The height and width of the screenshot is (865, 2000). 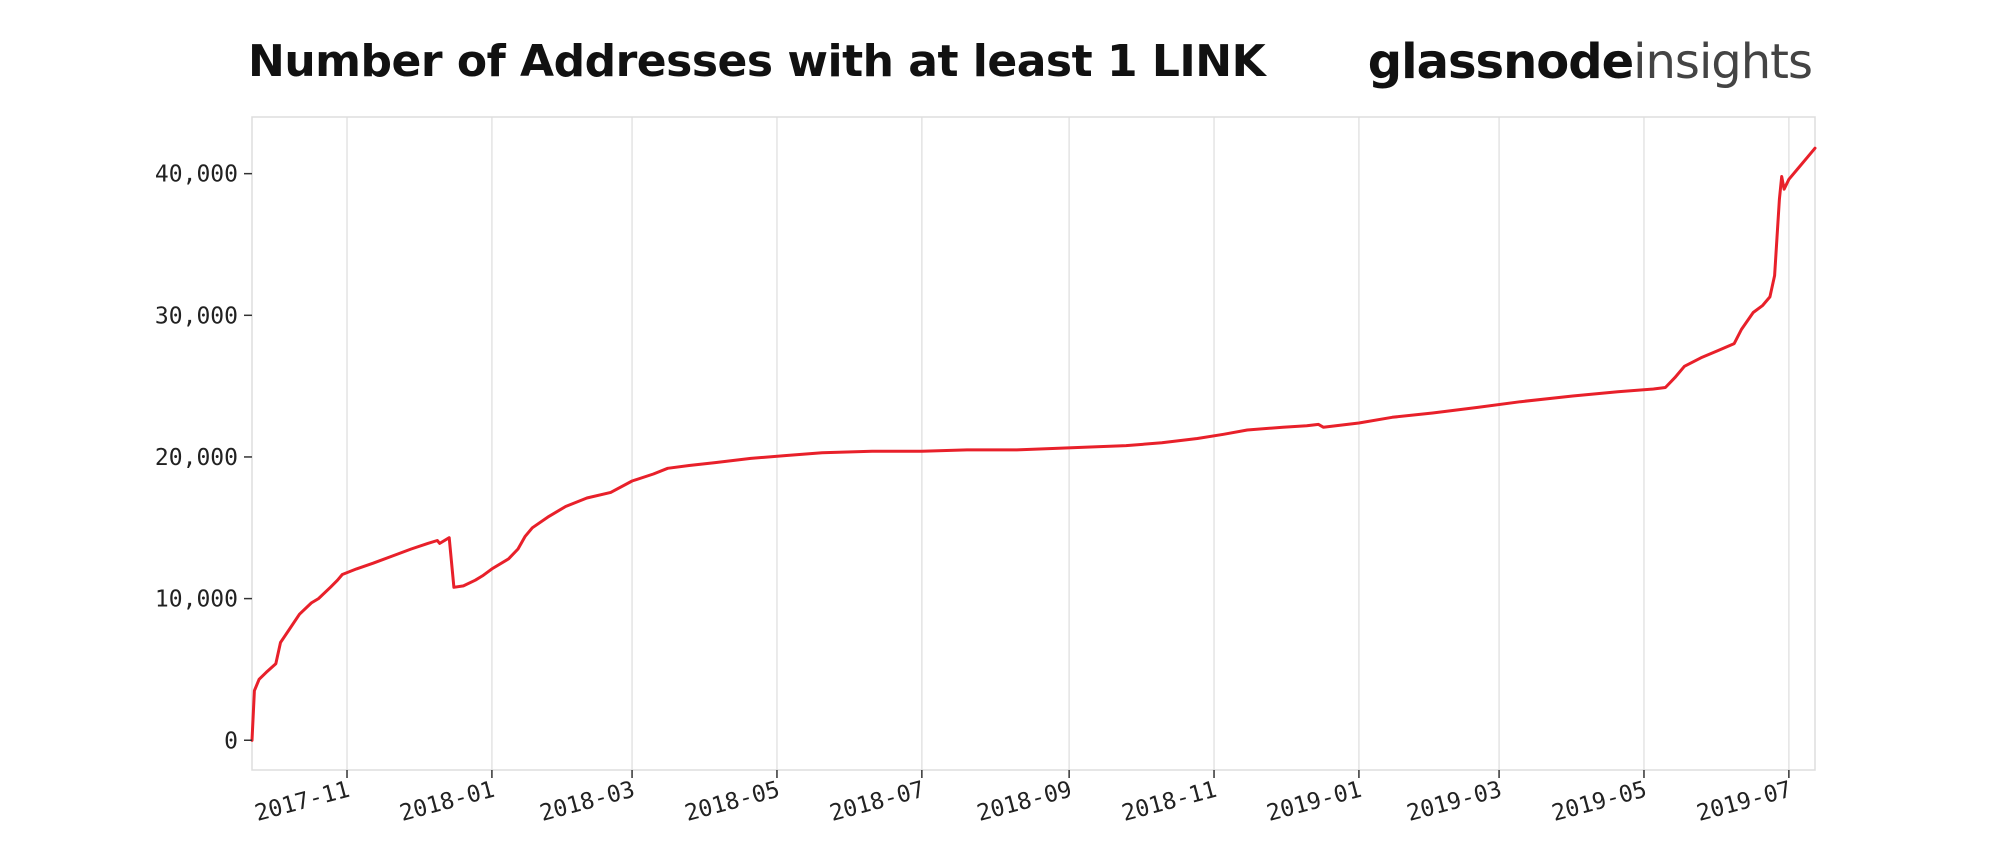 What do you see at coordinates (757, 61) in the screenshot?
I see `chart-title: Number of Addresses with at least 1 LINK` at bounding box center [757, 61].